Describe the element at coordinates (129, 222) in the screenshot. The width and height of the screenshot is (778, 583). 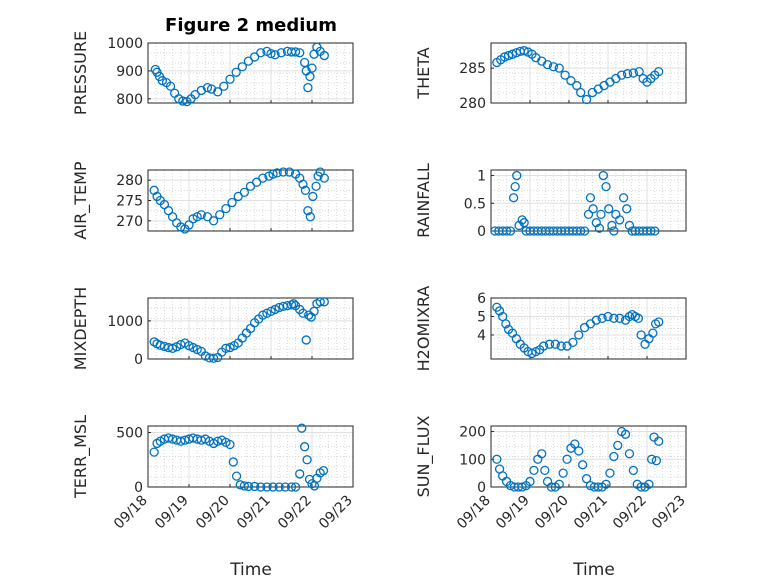
I see `y-tick-label: 270` at that location.